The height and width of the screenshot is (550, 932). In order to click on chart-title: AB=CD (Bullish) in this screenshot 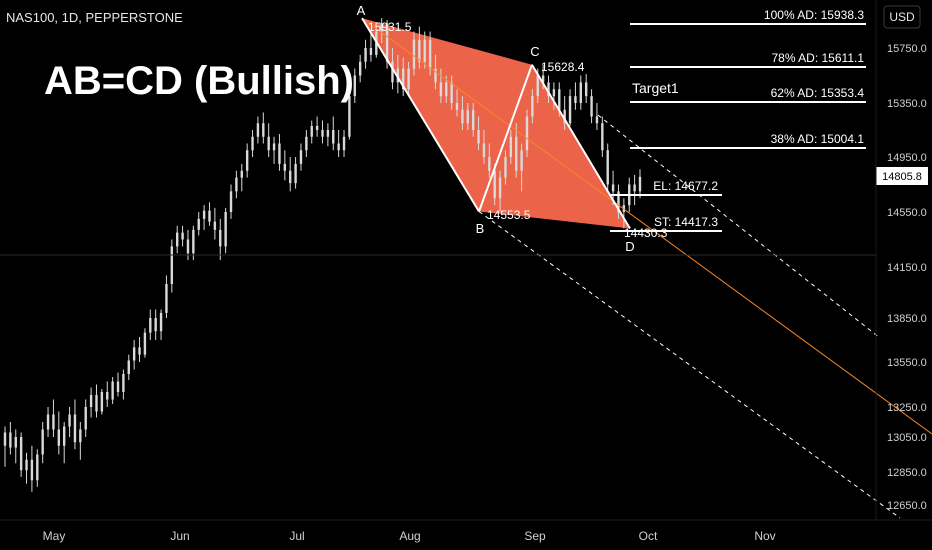, I will do `click(199, 81)`.